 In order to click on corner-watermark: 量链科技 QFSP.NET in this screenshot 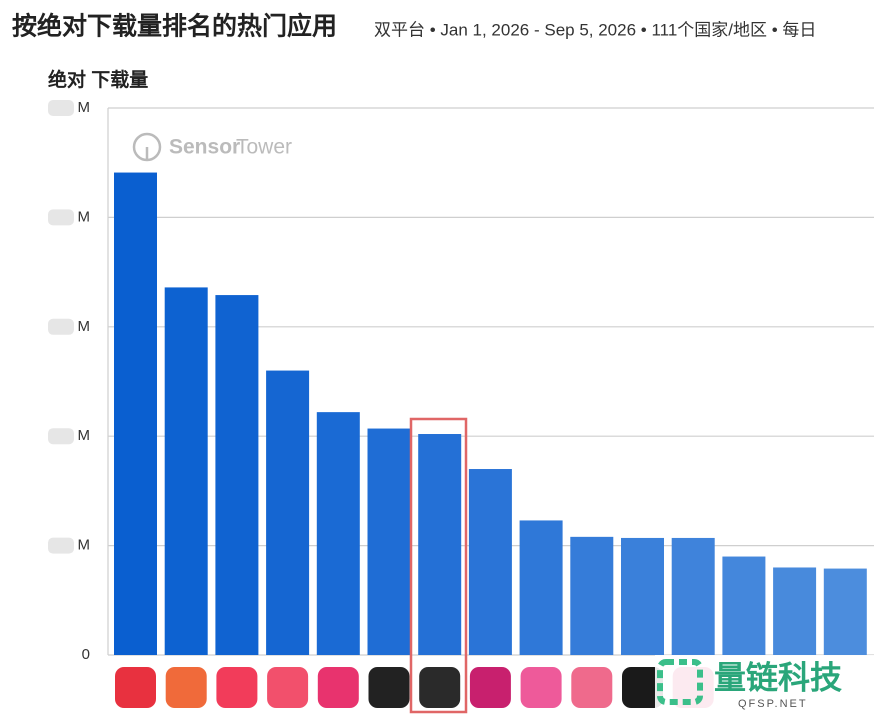, I will do `click(764, 684)`.